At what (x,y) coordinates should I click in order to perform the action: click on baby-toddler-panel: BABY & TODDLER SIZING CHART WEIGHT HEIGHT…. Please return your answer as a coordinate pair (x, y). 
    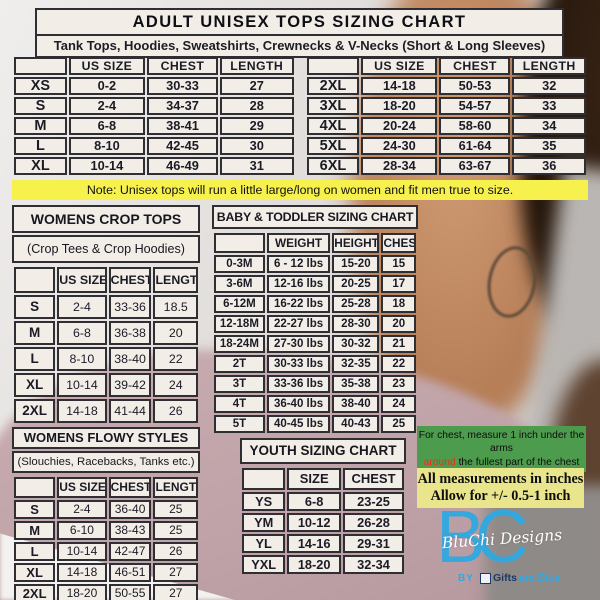
    Looking at the image, I should click on (315, 320).